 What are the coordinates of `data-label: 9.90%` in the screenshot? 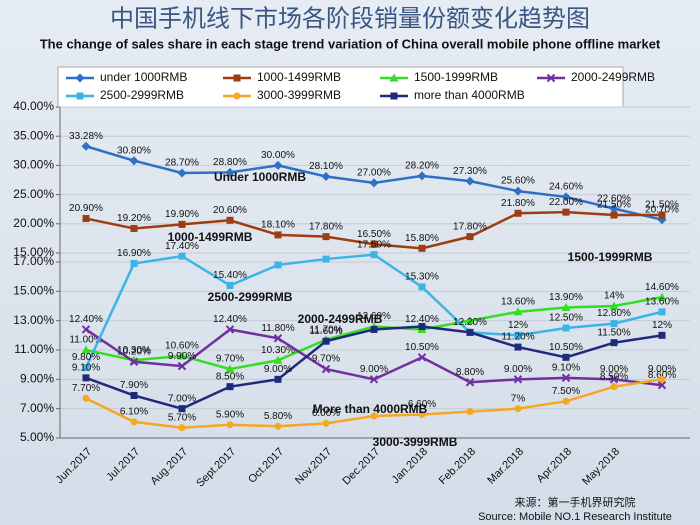 It's located at (182, 356).